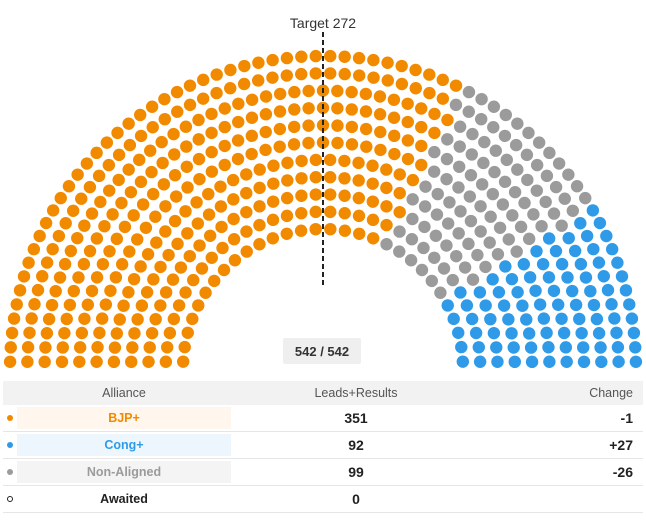 The height and width of the screenshot is (521, 646). I want to click on cong-color-dot, so click(10, 444).